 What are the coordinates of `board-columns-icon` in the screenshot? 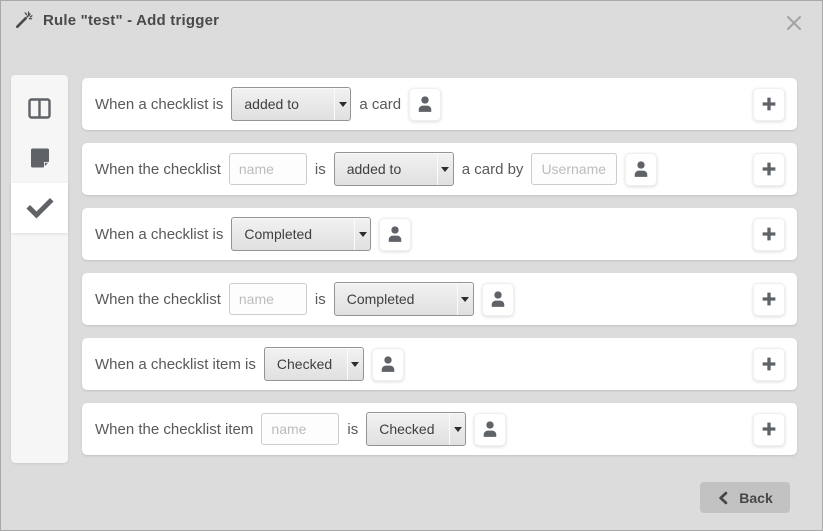 It's located at (39, 108).